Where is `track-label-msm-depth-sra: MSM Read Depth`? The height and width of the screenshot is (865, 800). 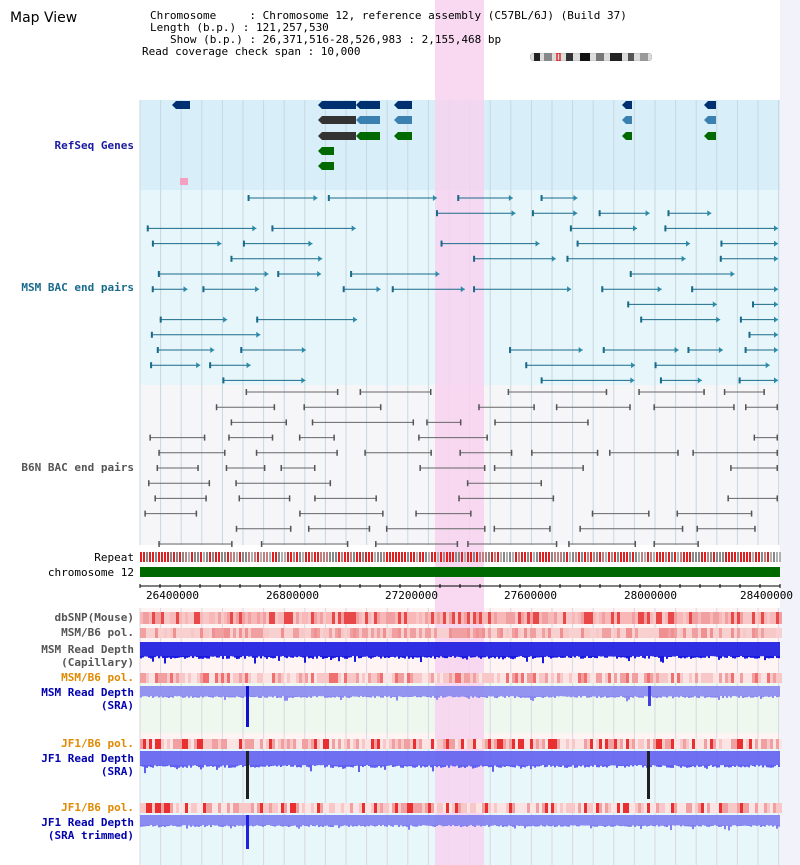 track-label-msm-depth-sra: MSM Read Depth is located at coordinates (87, 692).